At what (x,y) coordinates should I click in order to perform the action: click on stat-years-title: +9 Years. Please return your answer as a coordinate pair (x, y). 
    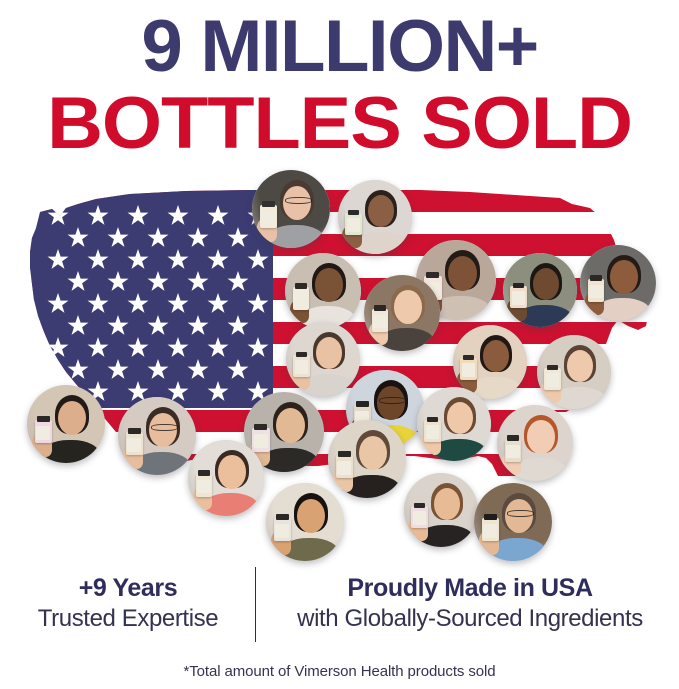
    Looking at the image, I should click on (128, 588).